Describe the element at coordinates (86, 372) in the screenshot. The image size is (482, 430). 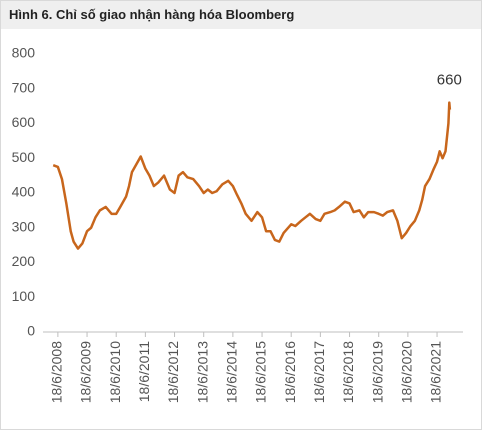
I see `x-tick-label: 18/6/2009` at that location.